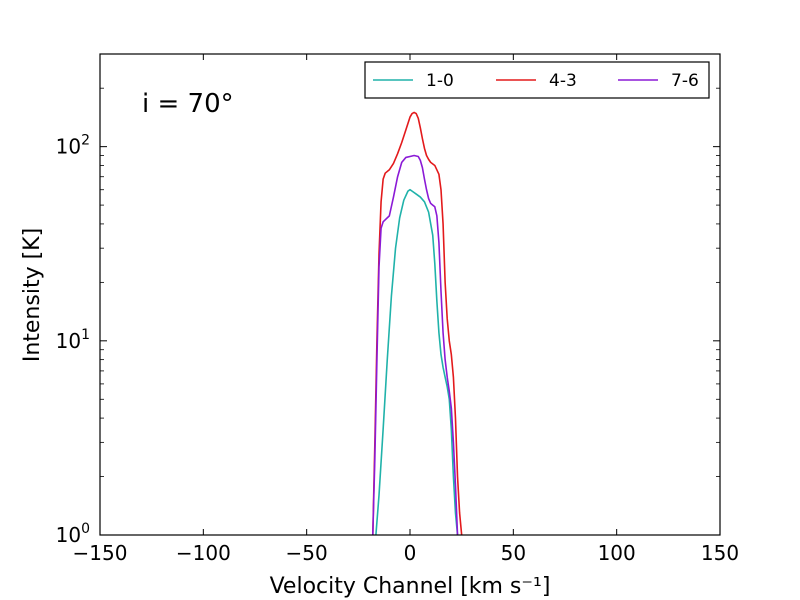  I want to click on legend-label-3: 7-6, so click(685, 81).